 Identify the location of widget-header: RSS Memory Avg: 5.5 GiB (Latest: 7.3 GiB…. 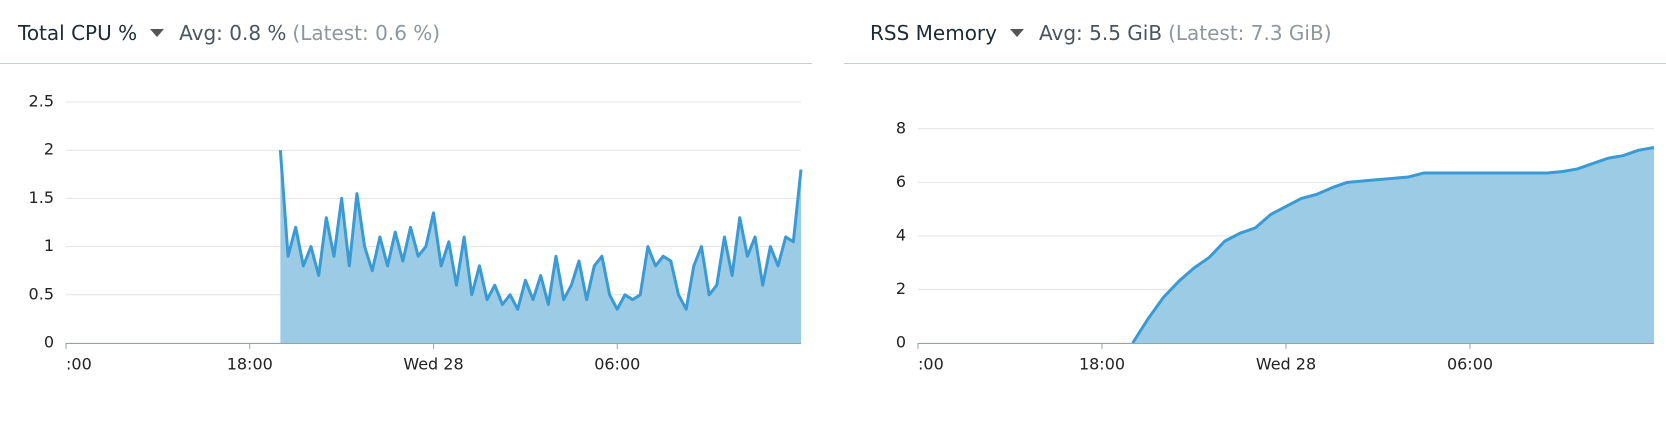
(1101, 33).